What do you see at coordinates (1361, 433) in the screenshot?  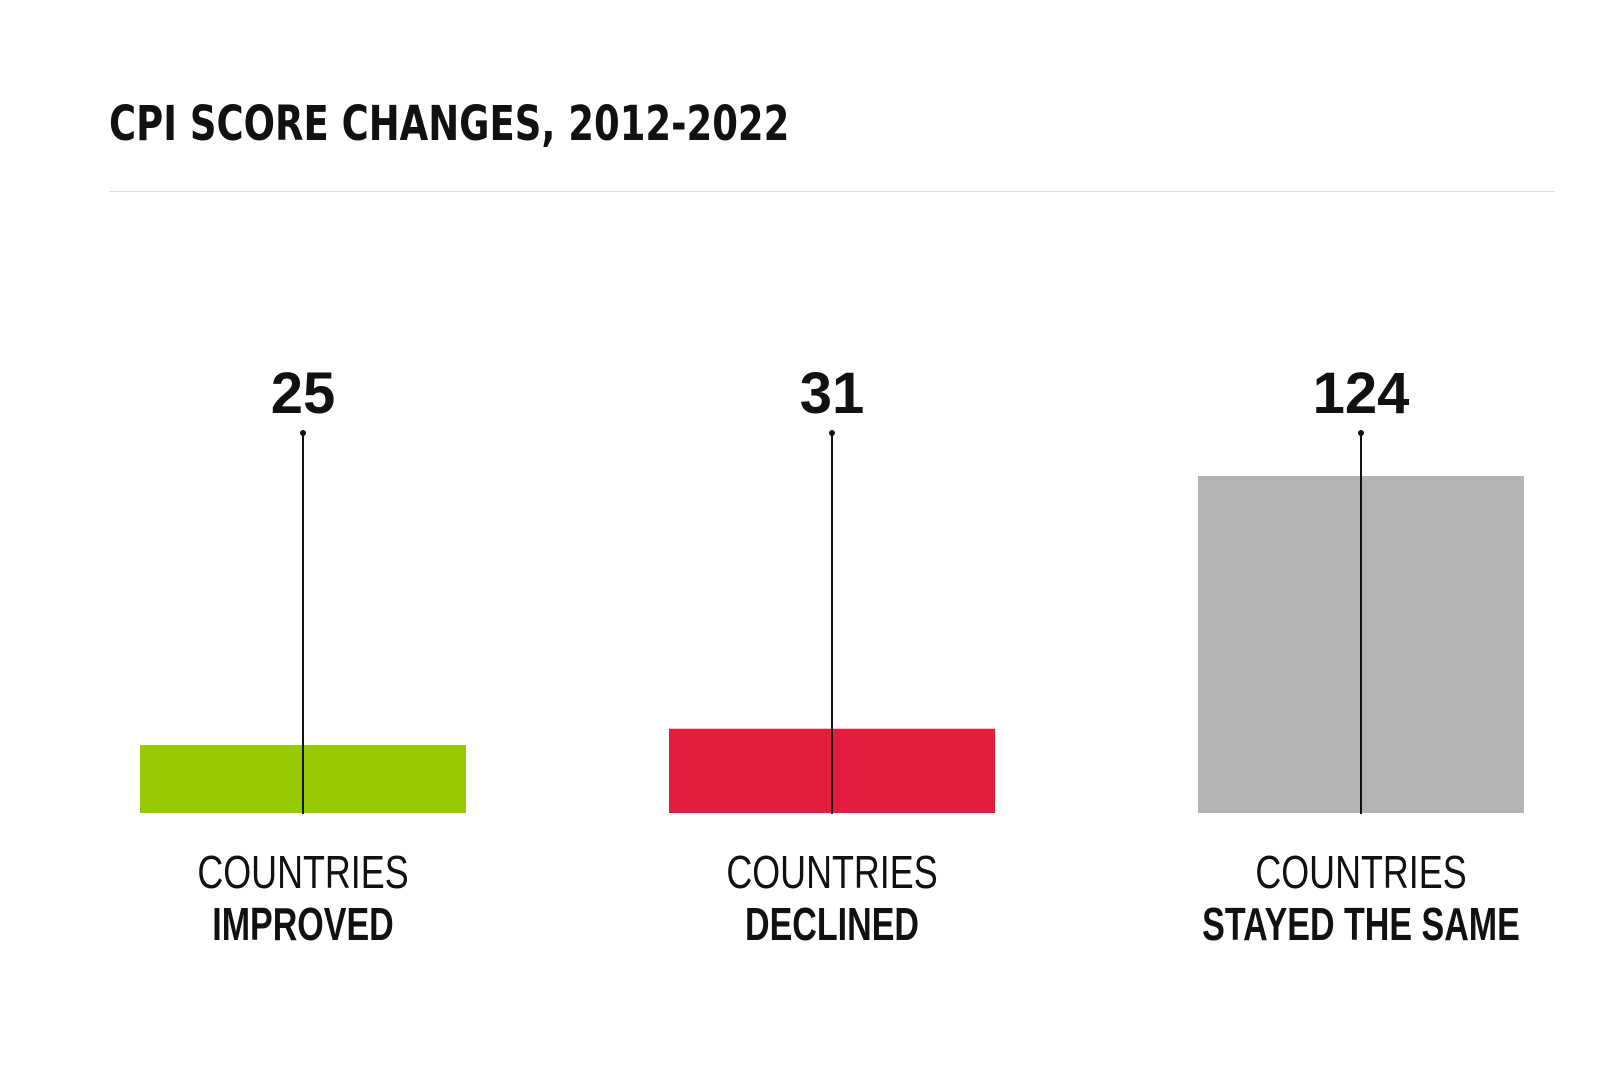 I see `leader-dot-stayed-the-same` at bounding box center [1361, 433].